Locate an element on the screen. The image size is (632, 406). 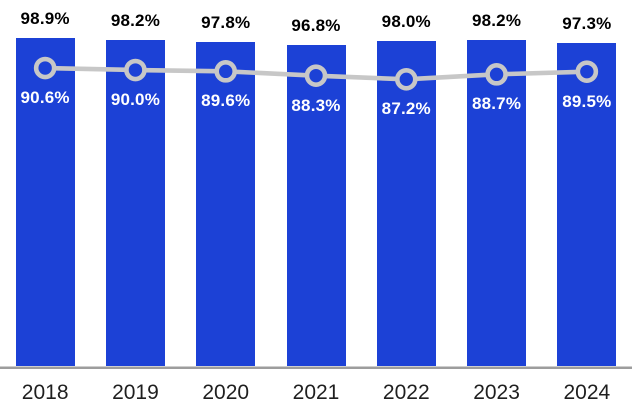
trend-marker-2023 is located at coordinates (496, 74).